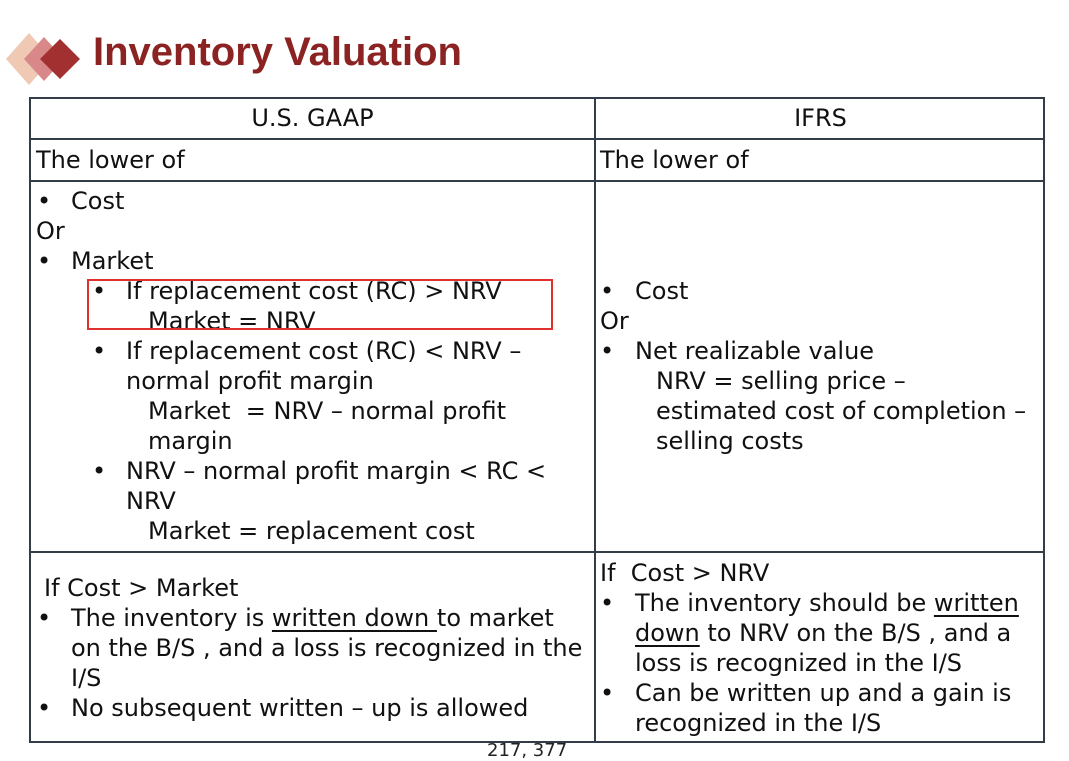 Image resolution: width=1069 pixels, height=761 pixels. Describe the element at coordinates (314, 291) in the screenshot. I see `gaap-rule1-line1: If replacement cost (RC) > NRV` at that location.